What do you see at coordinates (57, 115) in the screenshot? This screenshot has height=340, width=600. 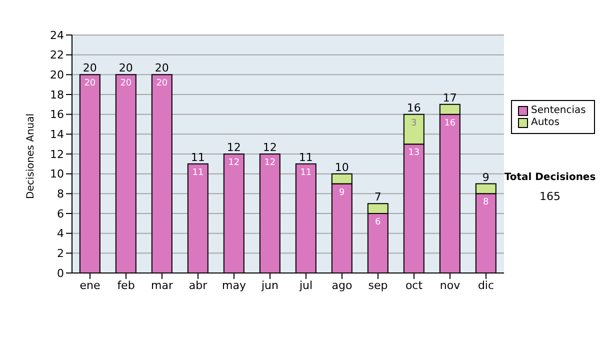 I see `y-tick-label: 16` at bounding box center [57, 115].